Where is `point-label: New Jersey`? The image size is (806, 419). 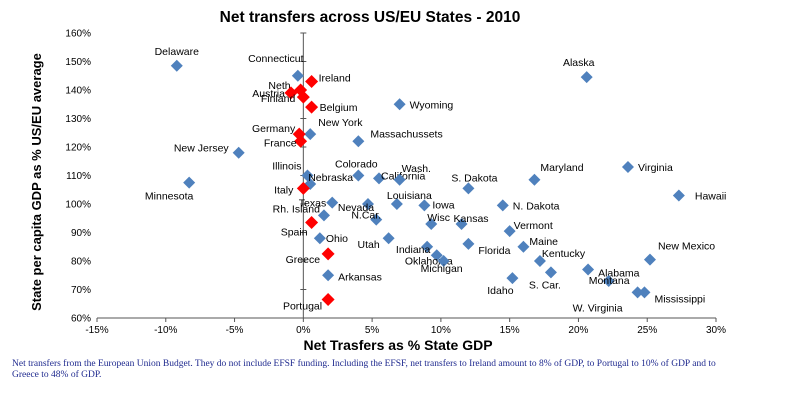
point-label: New Jersey is located at coordinates (202, 149).